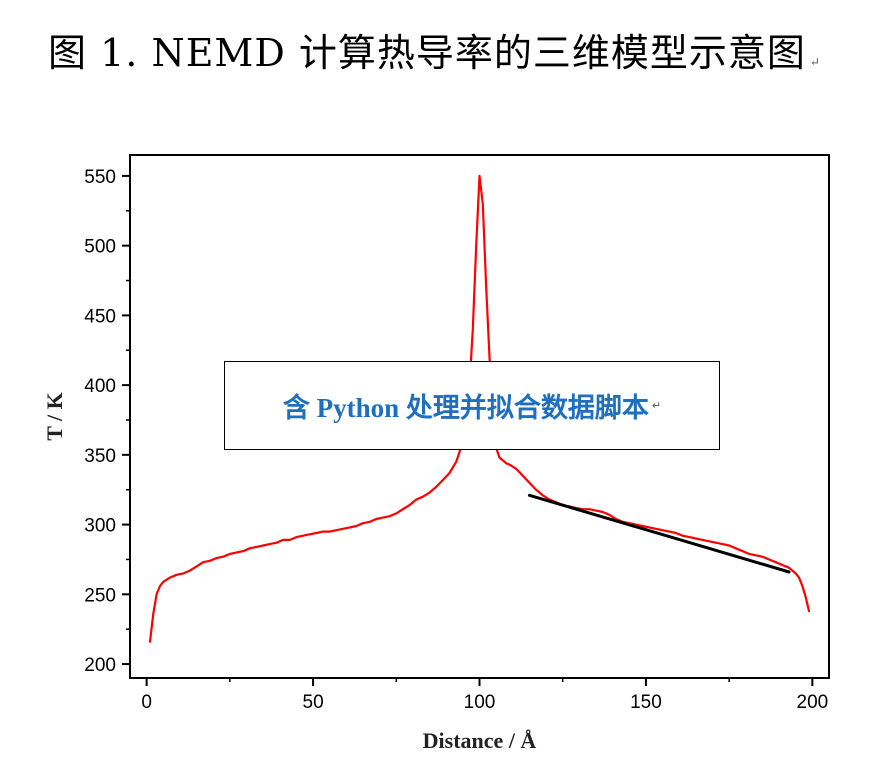  Describe the element at coordinates (659, 533) in the screenshot. I see `series-fit-line` at that location.